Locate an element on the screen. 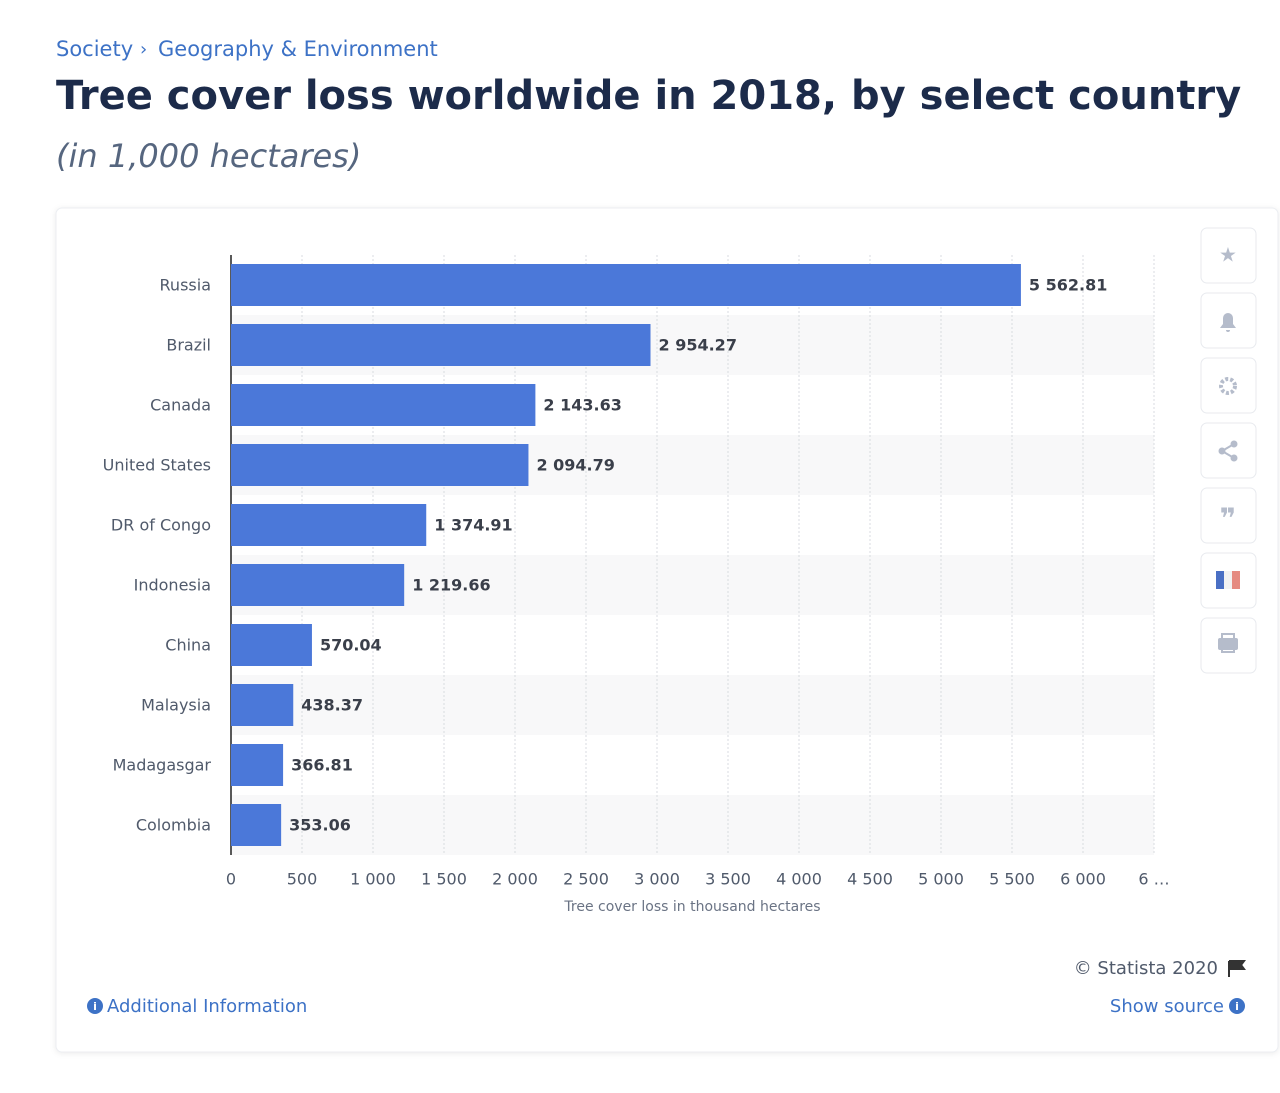  x-tick-label: 1 000 is located at coordinates (373, 879).